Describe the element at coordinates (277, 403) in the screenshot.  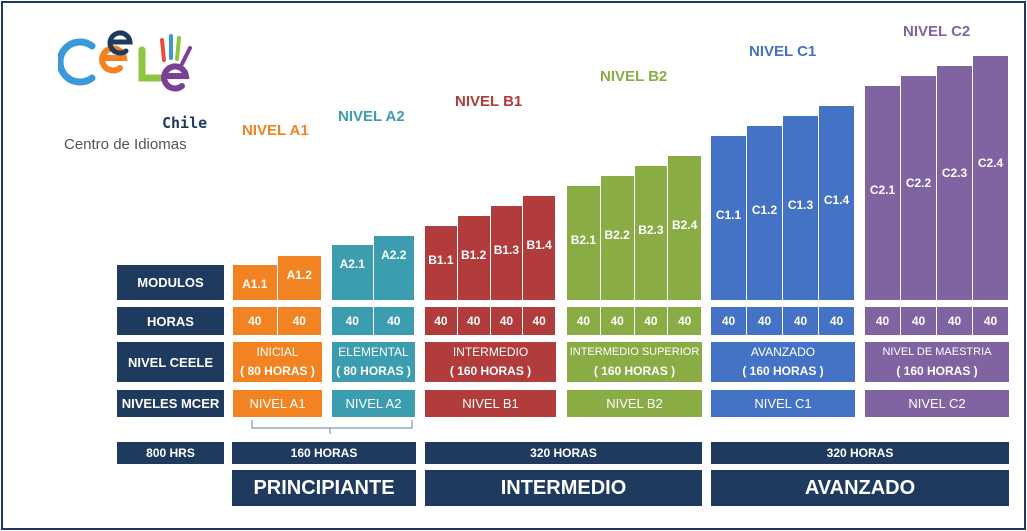
I see `nivel-mcer-nivel-a1: NIVEL A1` at that location.